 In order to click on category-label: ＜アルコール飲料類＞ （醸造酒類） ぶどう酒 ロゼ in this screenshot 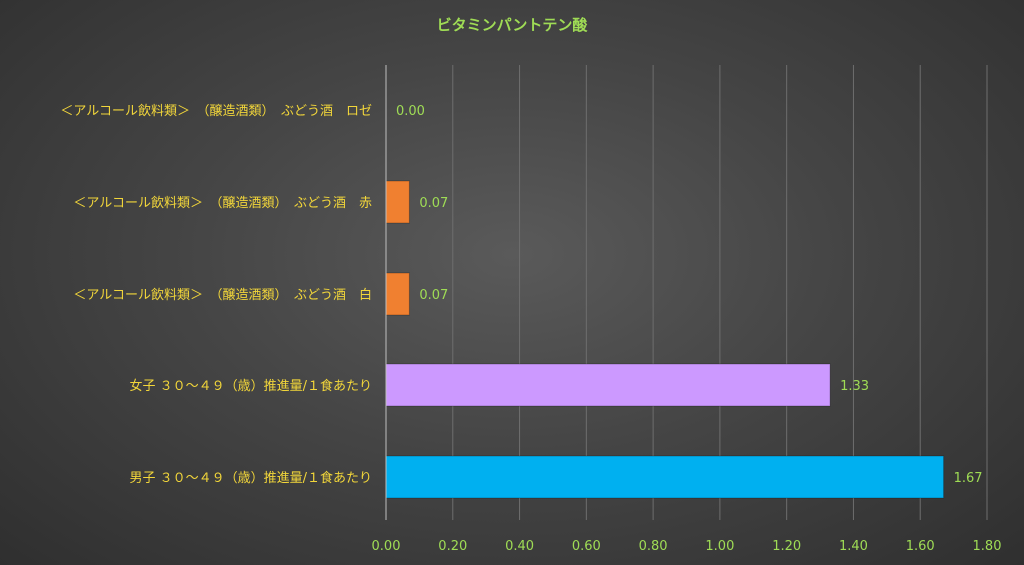, I will do `click(216, 111)`.